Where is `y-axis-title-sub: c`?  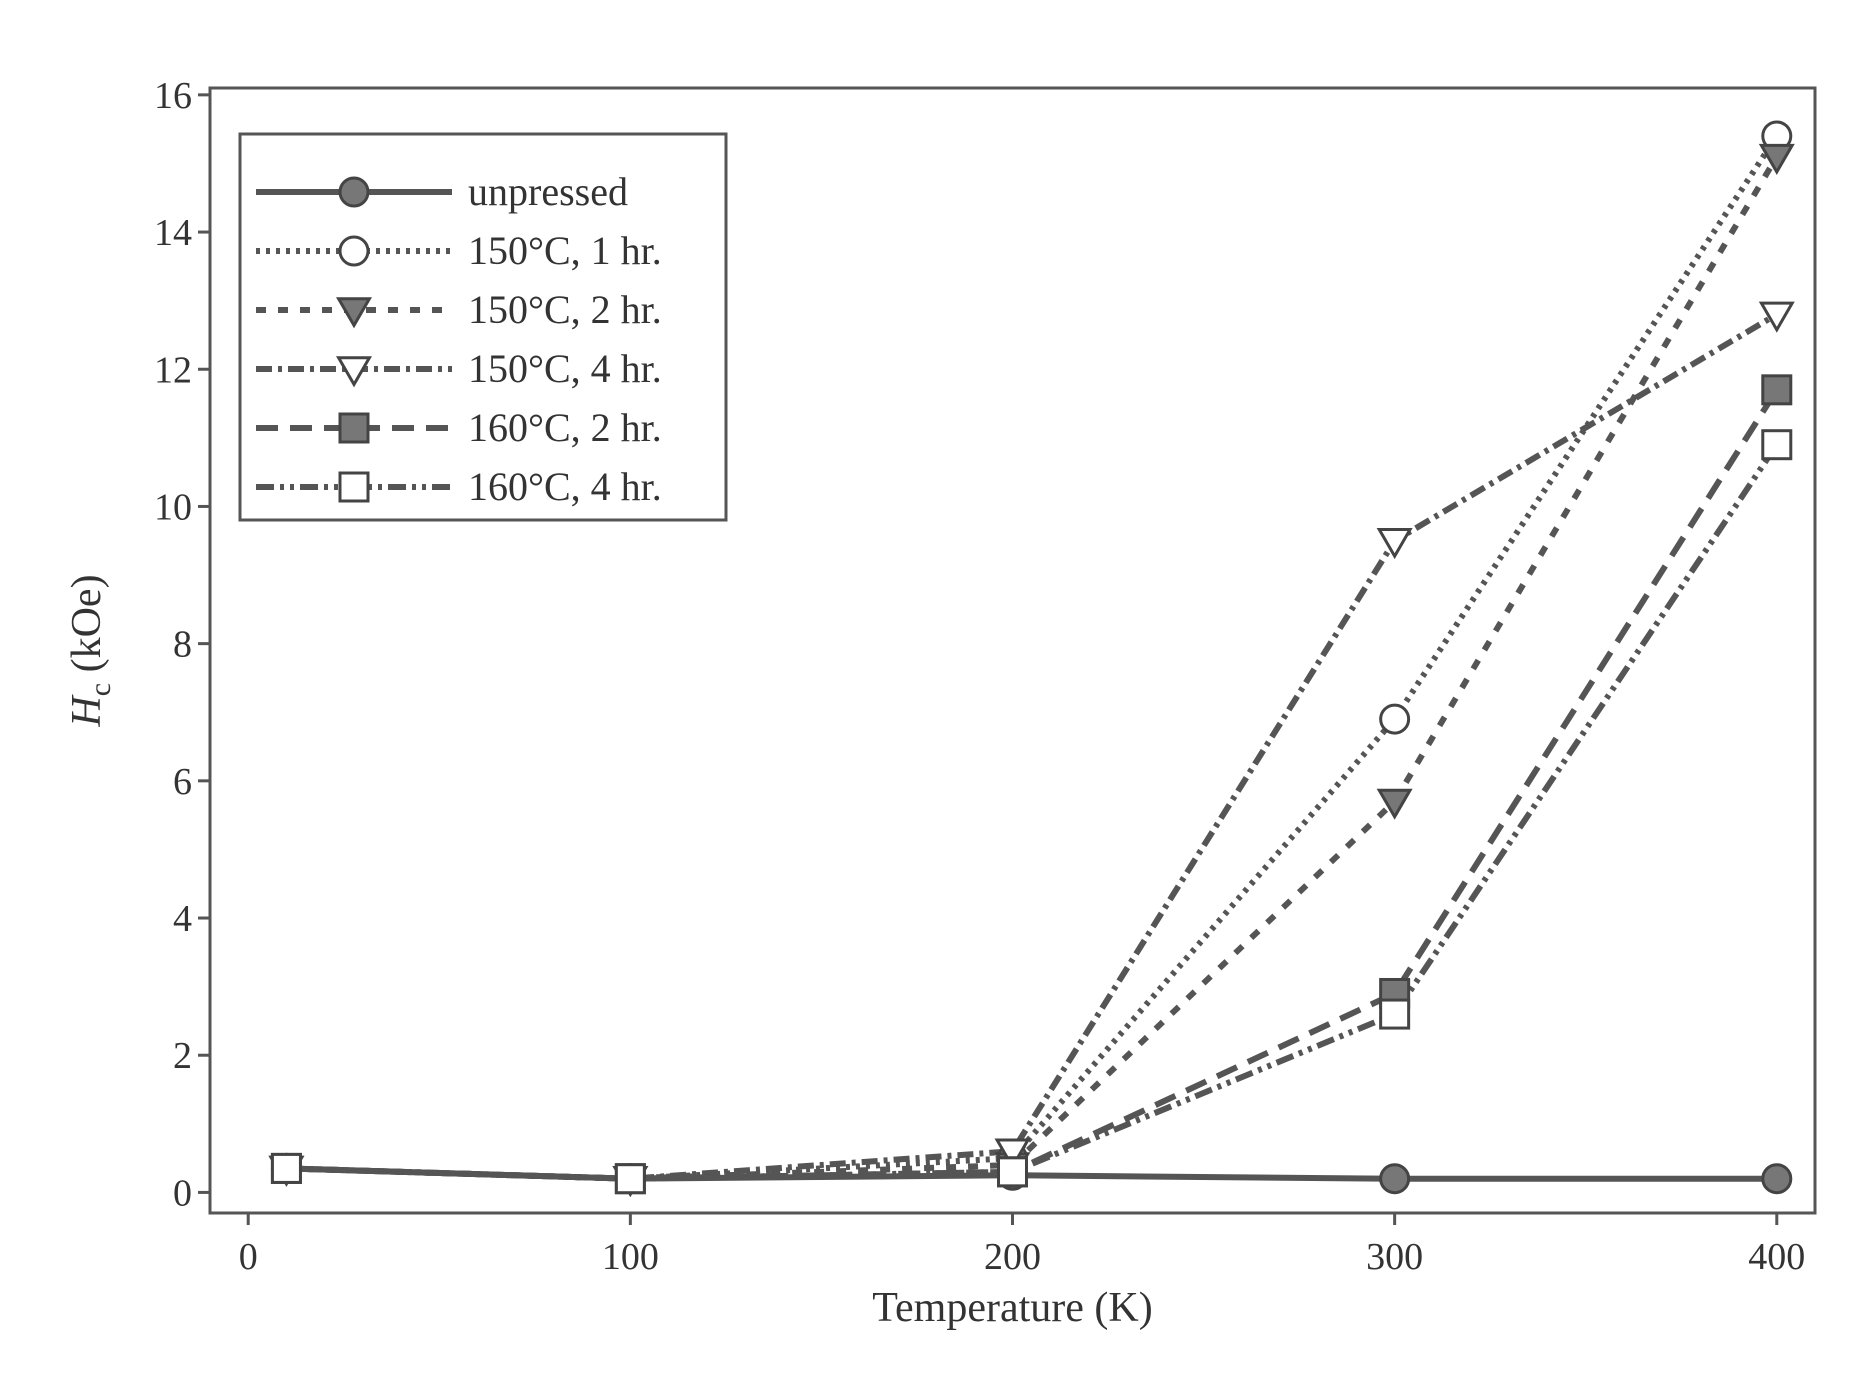
y-axis-title-sub: c is located at coordinates (100, 689).